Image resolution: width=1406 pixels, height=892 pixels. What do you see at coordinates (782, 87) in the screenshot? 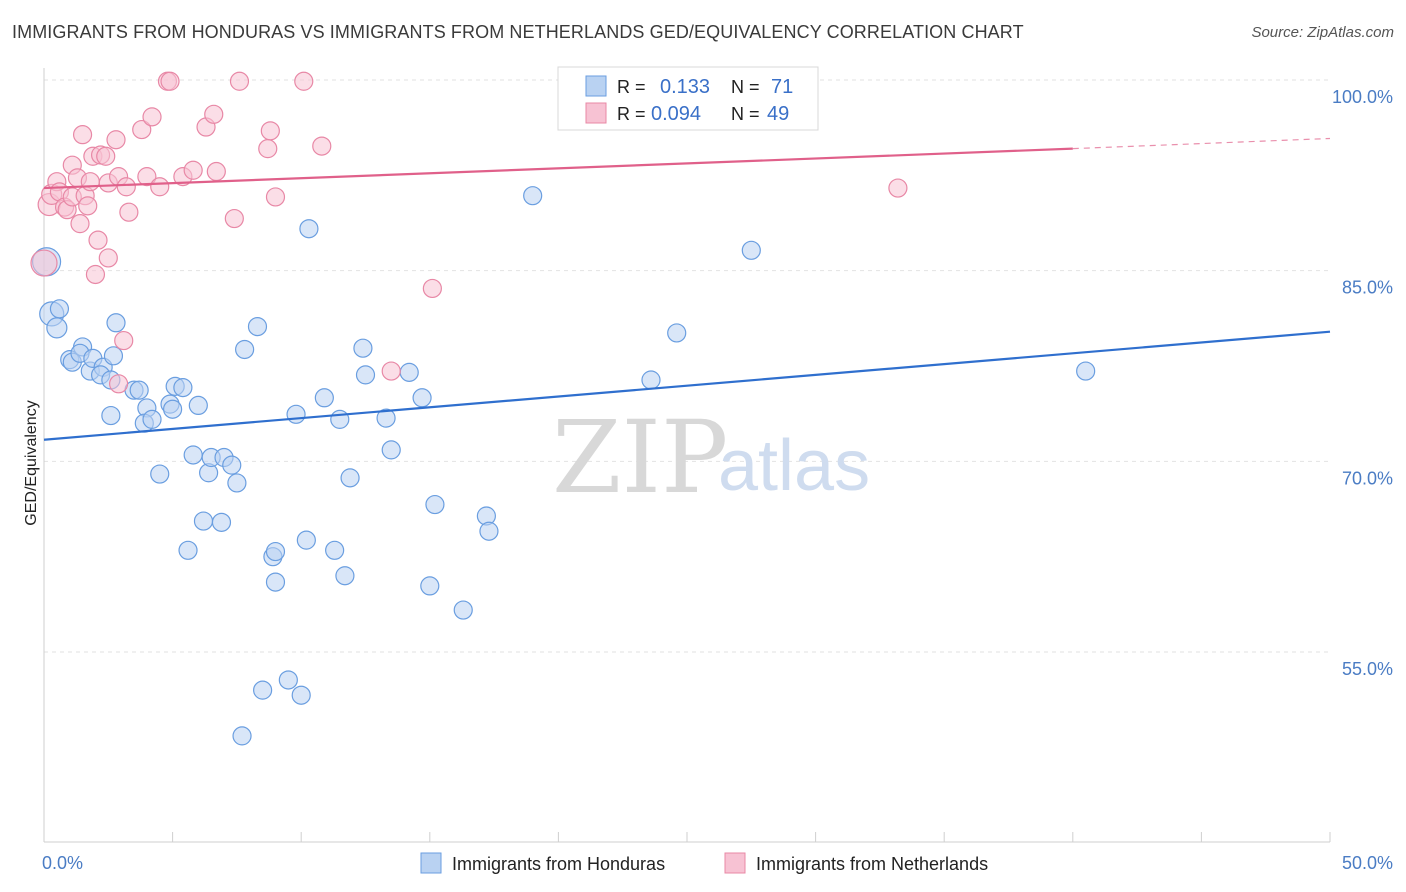
I see `legend-n-value-1: 71` at bounding box center [782, 87].